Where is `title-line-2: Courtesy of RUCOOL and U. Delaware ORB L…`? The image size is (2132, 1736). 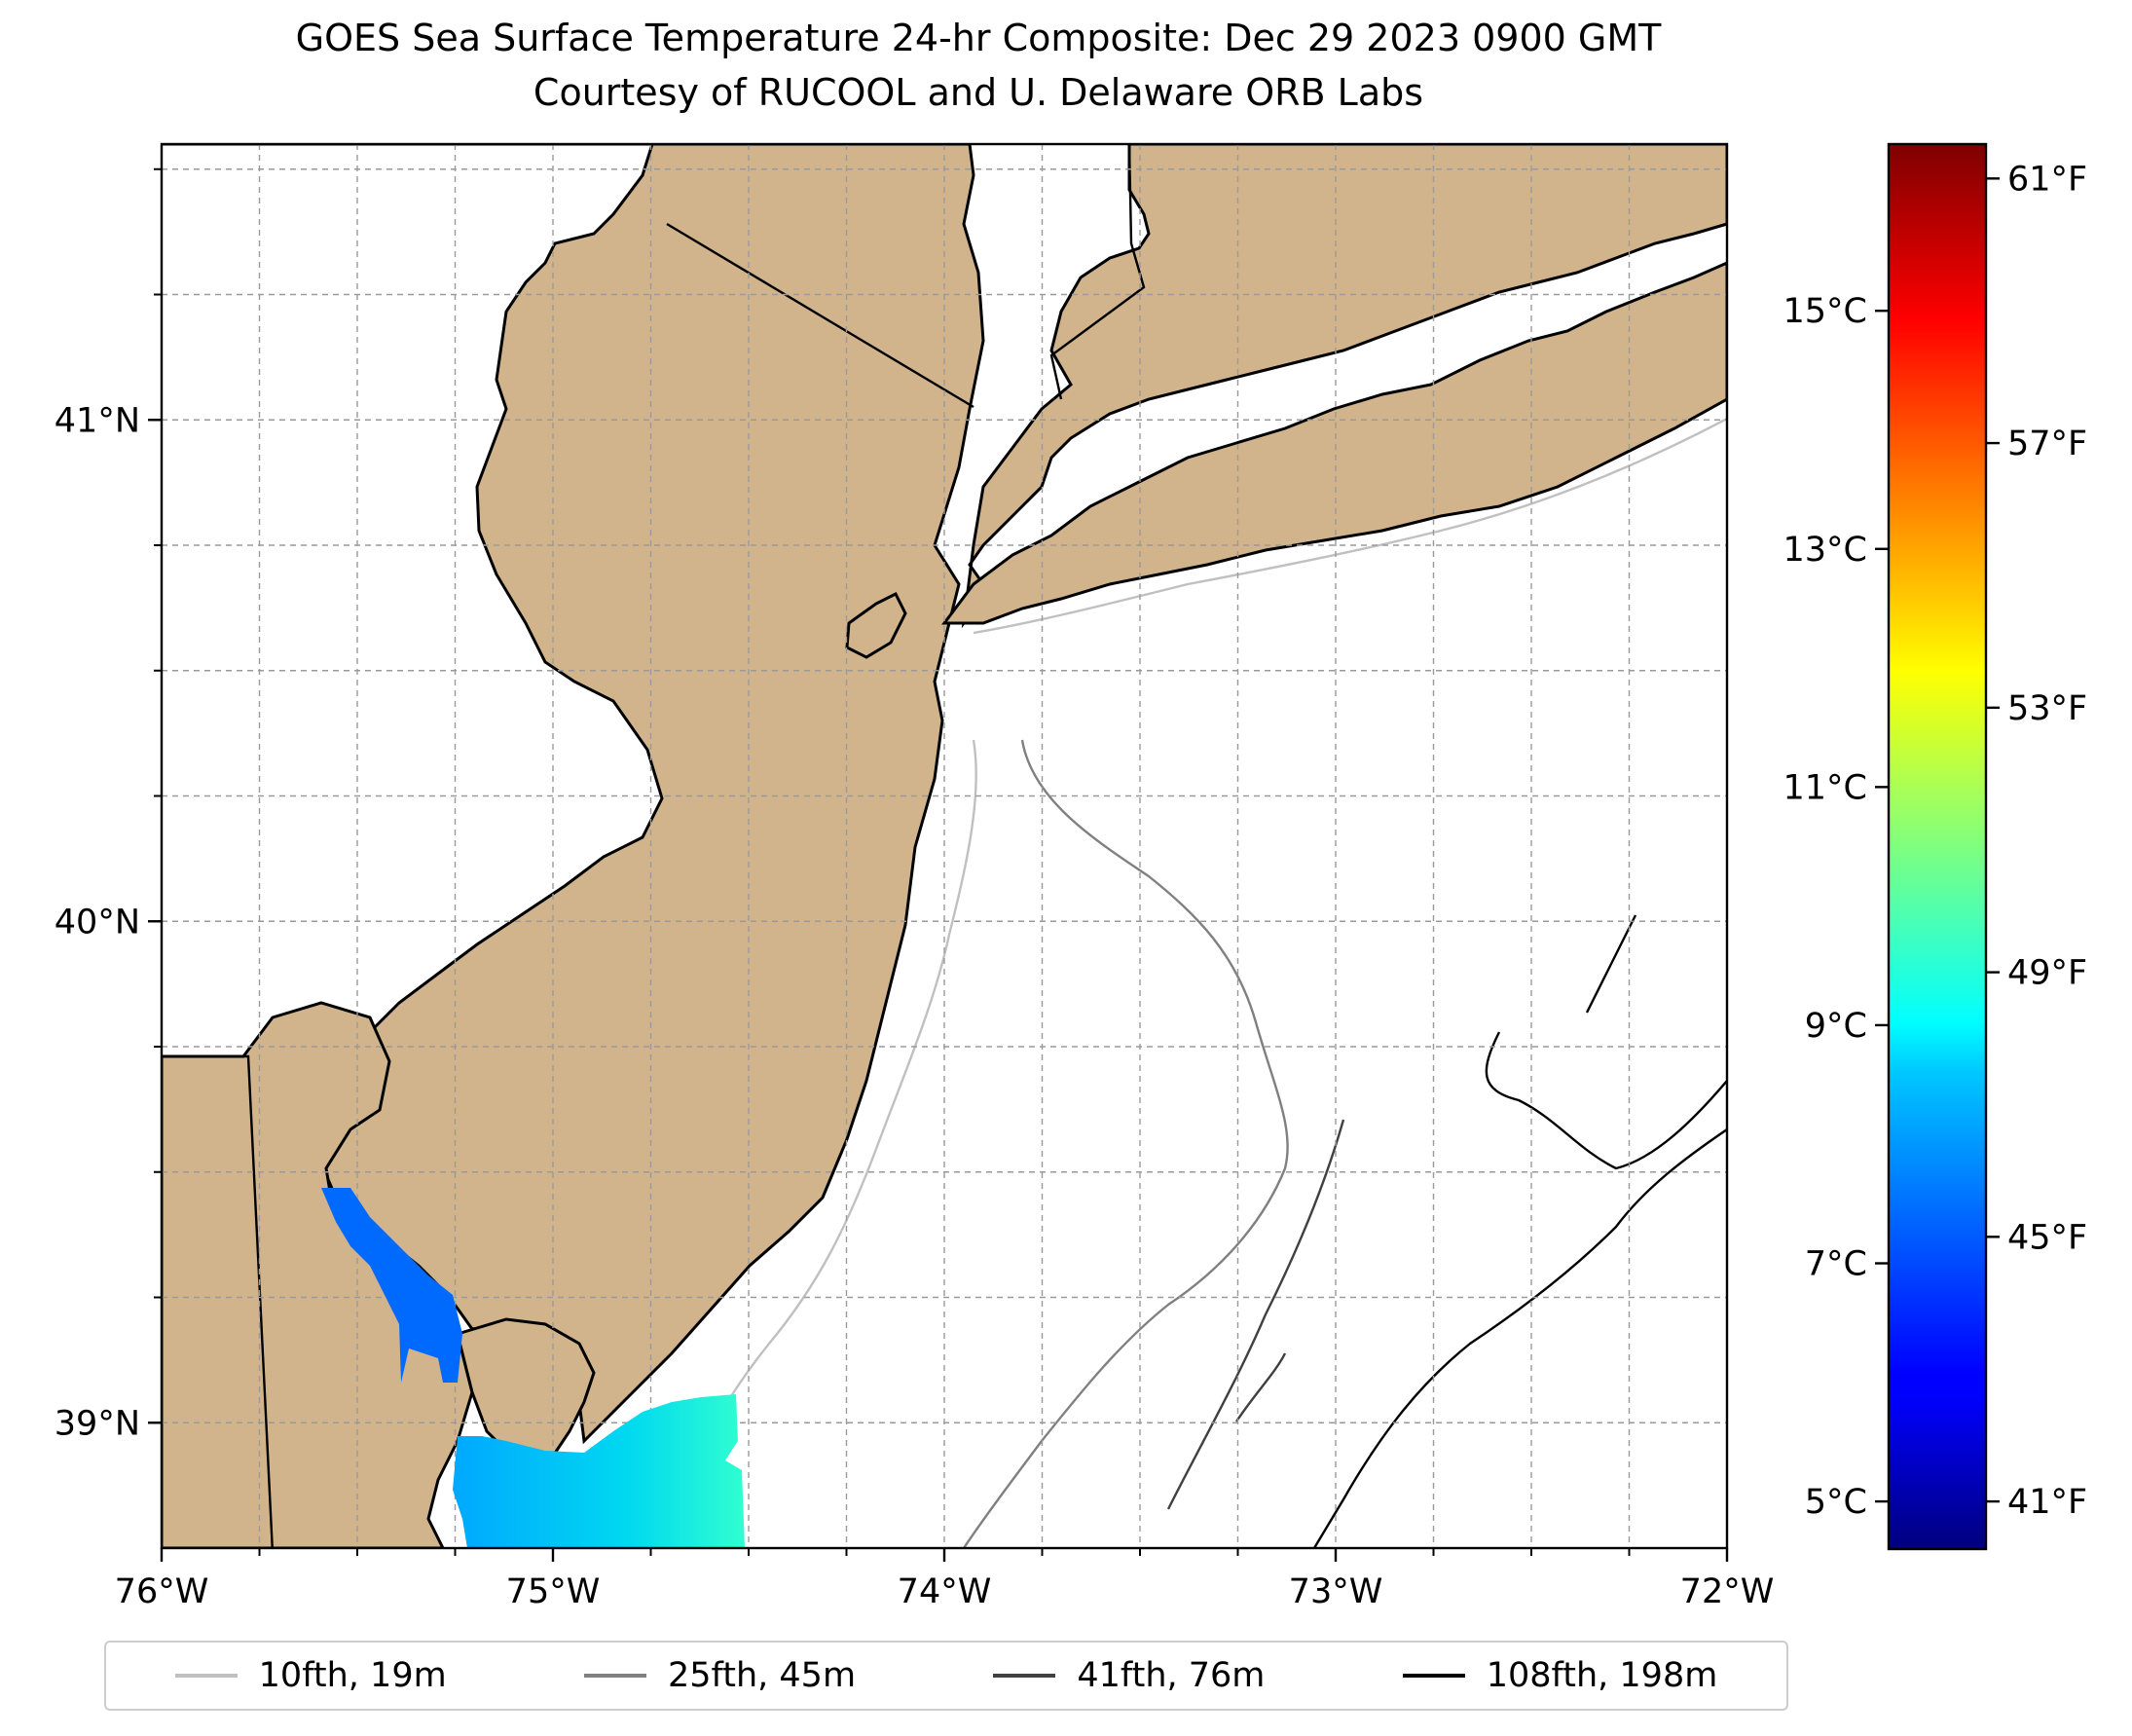 title-line-2: Courtesy of RUCOOL and U. Delaware ORB L… is located at coordinates (978, 92).